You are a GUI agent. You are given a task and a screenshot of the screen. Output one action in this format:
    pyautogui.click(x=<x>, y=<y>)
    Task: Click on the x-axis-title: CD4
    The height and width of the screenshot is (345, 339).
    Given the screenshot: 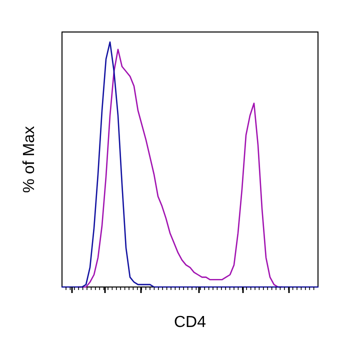 What is the action you would take?
    pyautogui.click(x=190, y=322)
    